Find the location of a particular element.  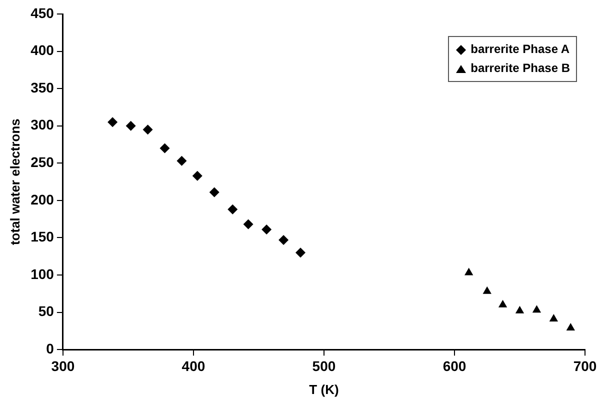

x-tick-label: 700 is located at coordinates (585, 366).